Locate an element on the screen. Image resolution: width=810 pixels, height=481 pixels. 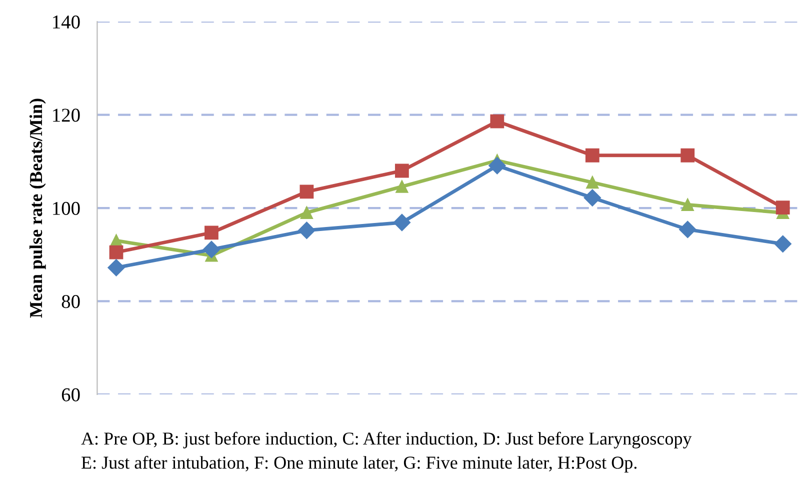
y-tick-label: 100 is located at coordinates (66, 208).